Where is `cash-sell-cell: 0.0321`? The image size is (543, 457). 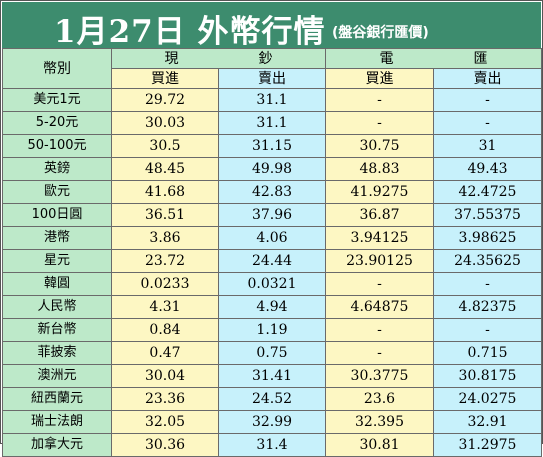
cash-sell-cell: 0.0321 is located at coordinates (272, 284).